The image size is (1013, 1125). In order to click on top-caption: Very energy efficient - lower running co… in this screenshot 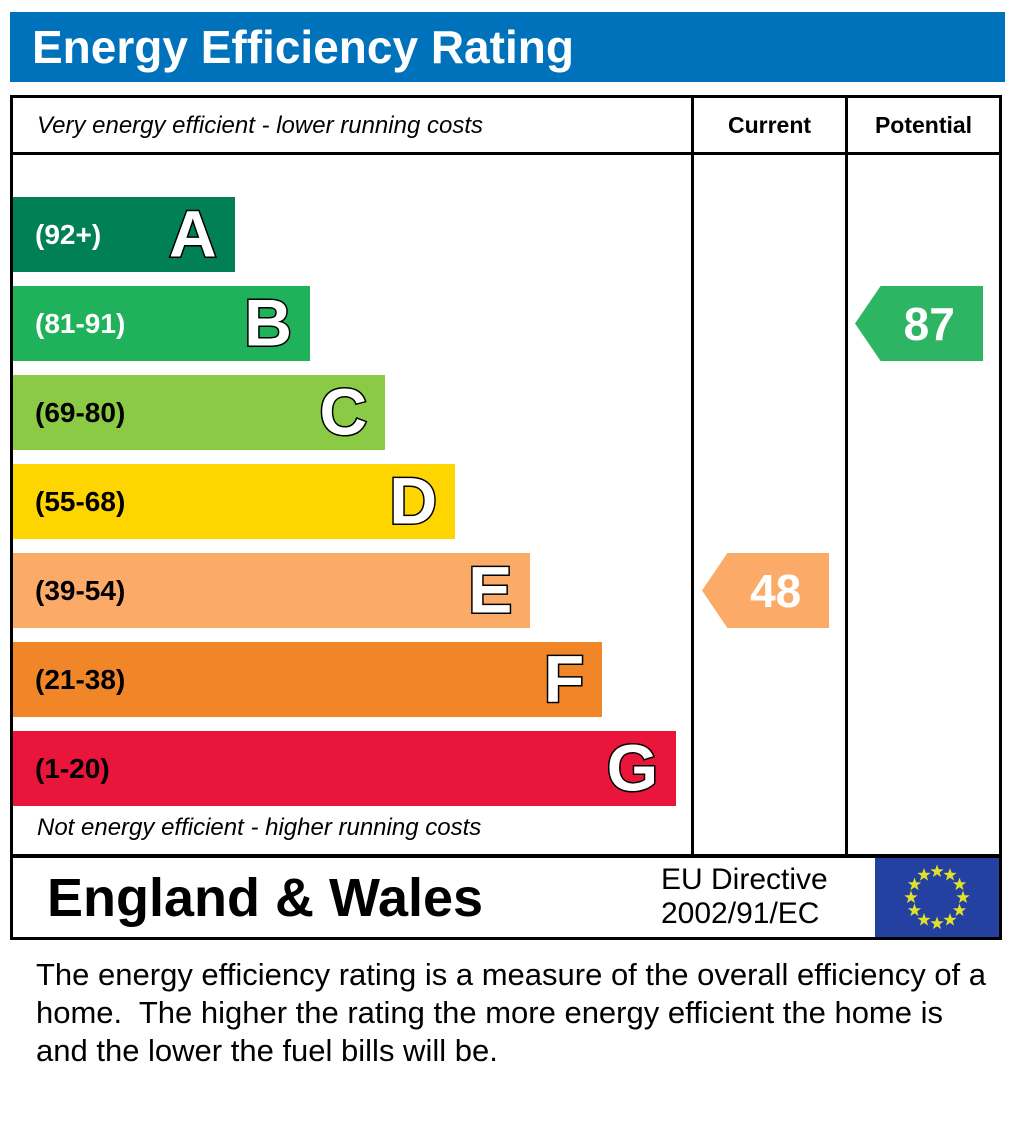, I will do `click(260, 125)`.